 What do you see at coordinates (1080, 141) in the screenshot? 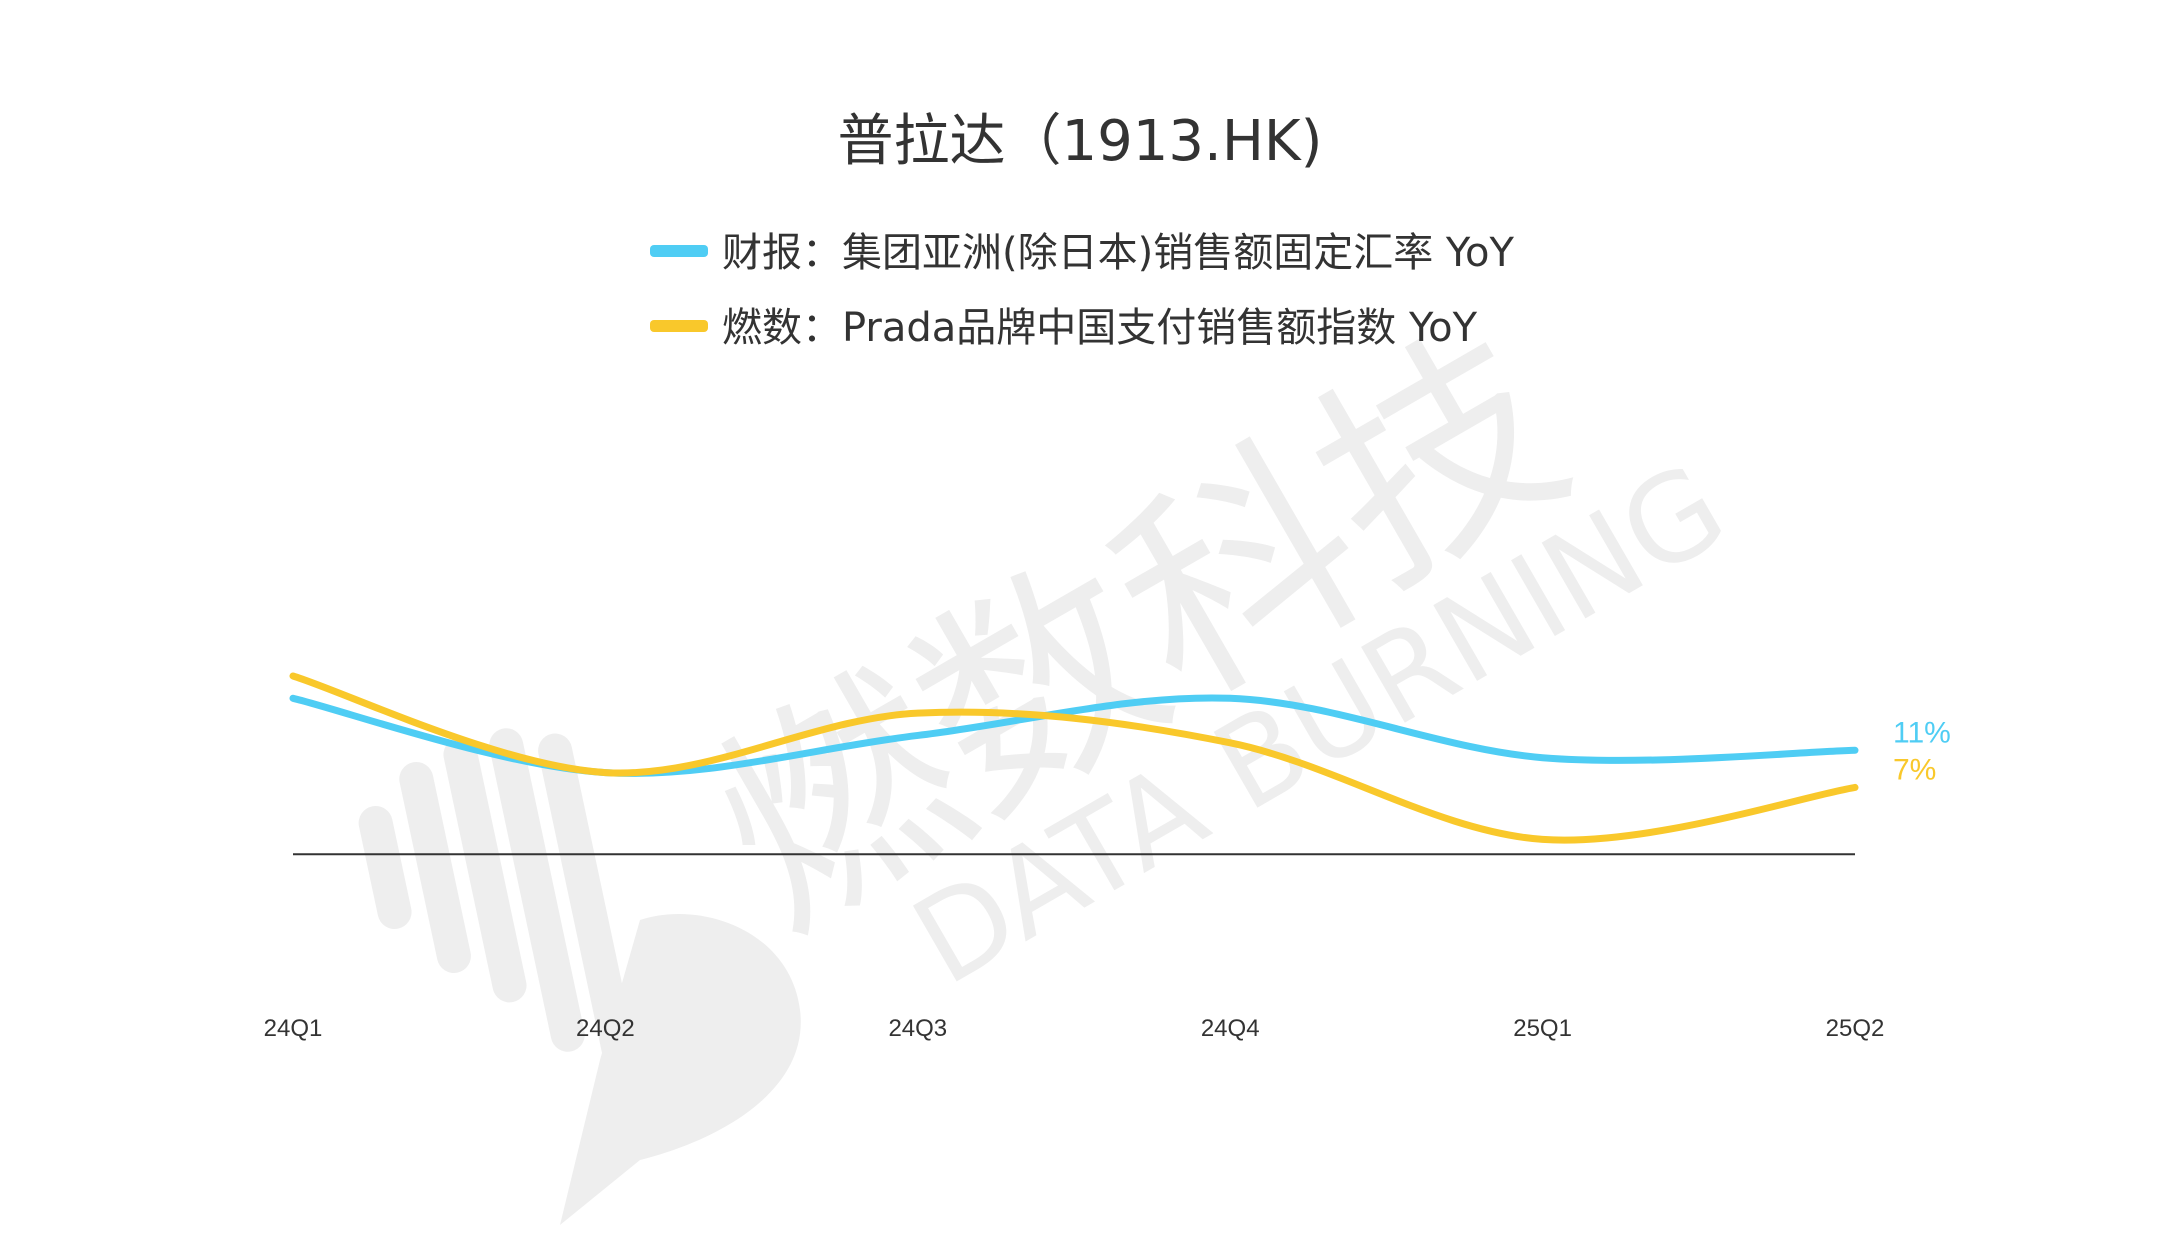
I see `chart-title: 普拉达（1913.HK)` at bounding box center [1080, 141].